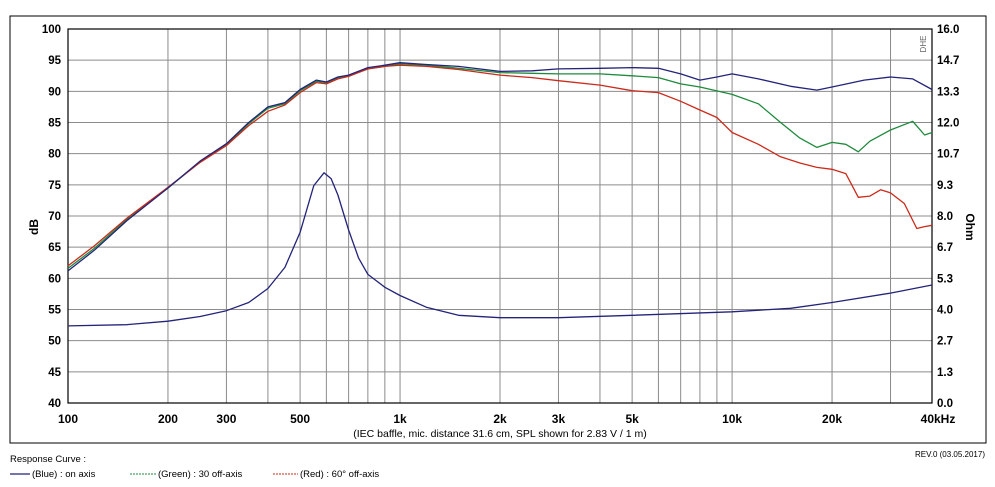  Describe the element at coordinates (54, 373) in the screenshot. I see `y-tick-label: 45` at that location.